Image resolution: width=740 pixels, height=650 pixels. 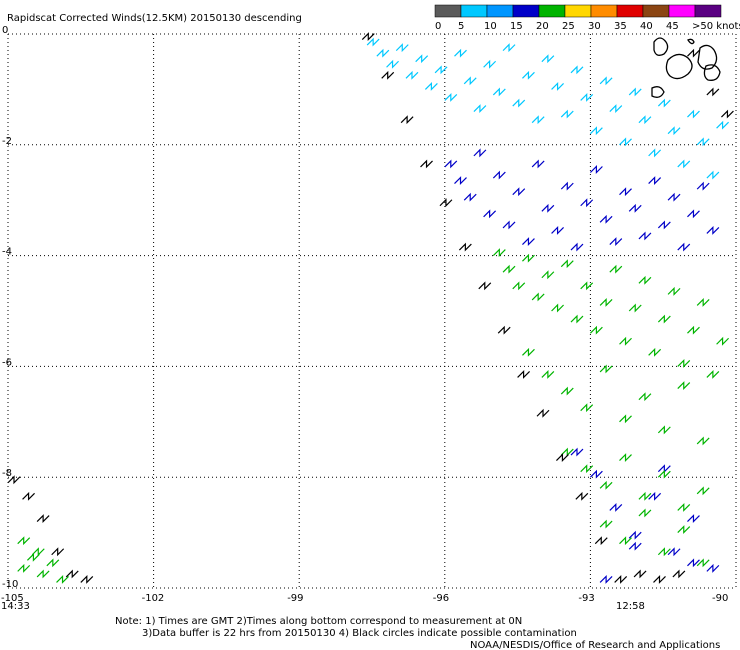 I want to click on legend-label: 45, so click(x=672, y=26).